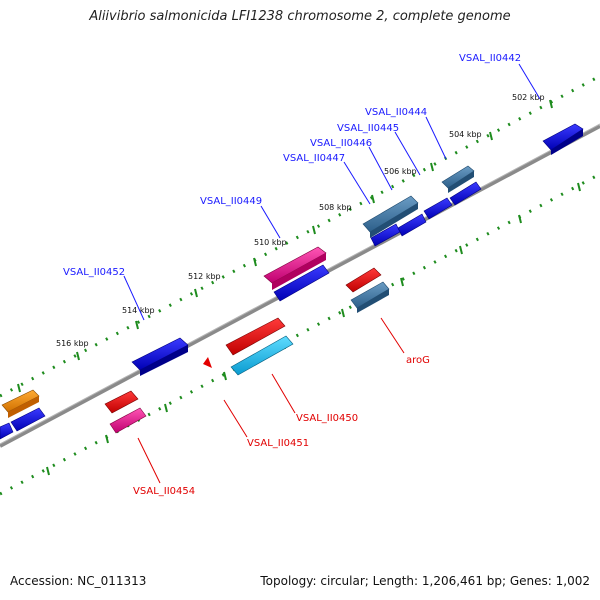  I want to click on gene-label-VSAL_II0447: VSAL_II0447, so click(314, 158).